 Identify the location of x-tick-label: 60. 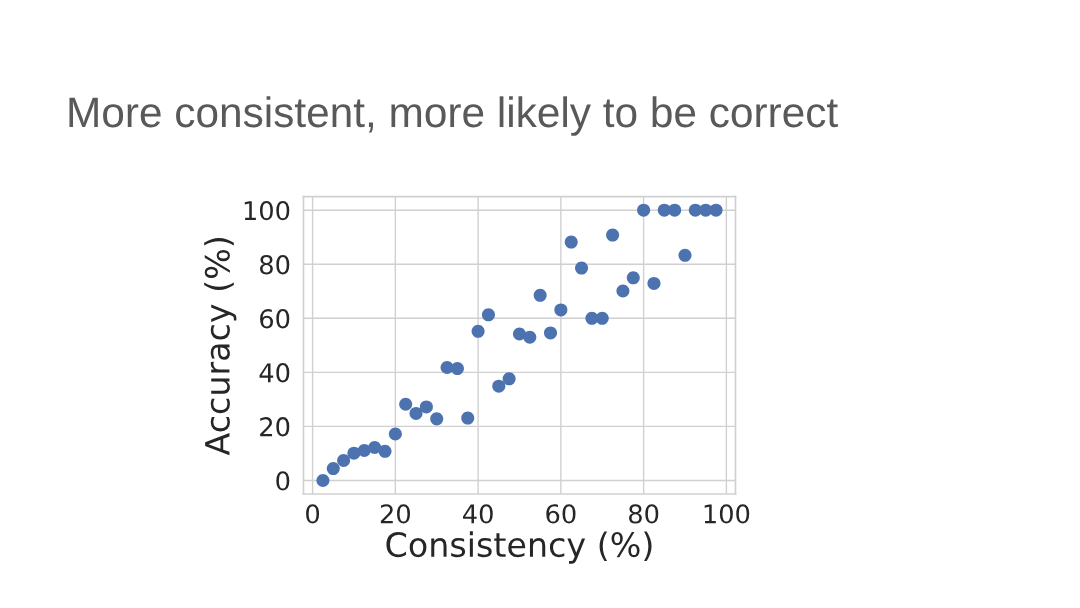
(561, 514).